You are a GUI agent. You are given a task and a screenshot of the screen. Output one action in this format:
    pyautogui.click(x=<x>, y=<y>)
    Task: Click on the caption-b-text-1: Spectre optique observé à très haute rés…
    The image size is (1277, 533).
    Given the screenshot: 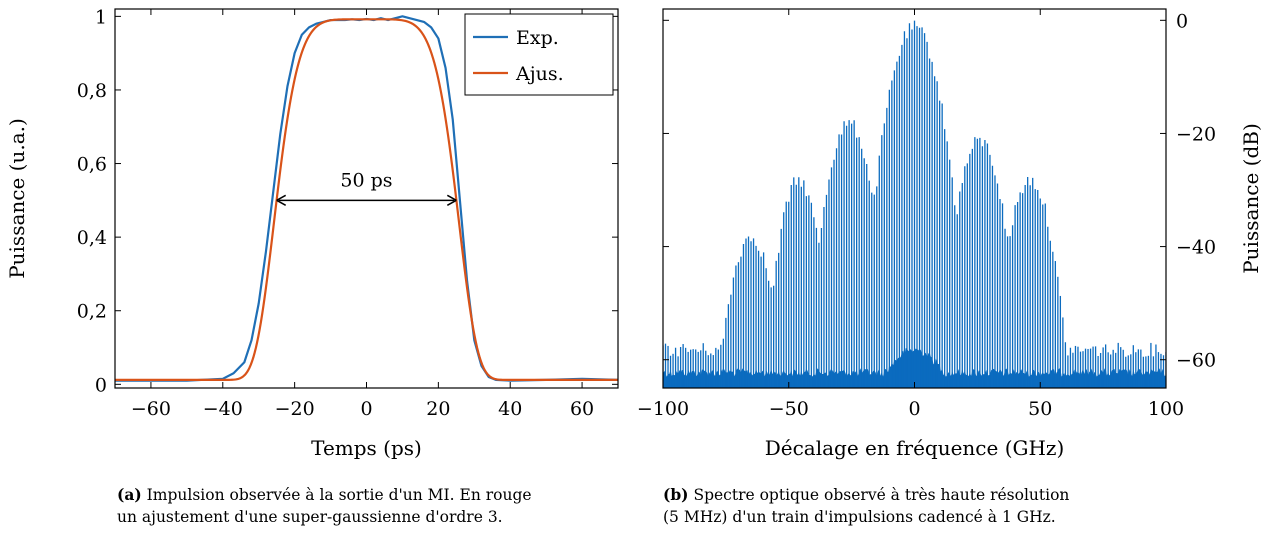 What is the action you would take?
    pyautogui.click(x=881, y=495)
    